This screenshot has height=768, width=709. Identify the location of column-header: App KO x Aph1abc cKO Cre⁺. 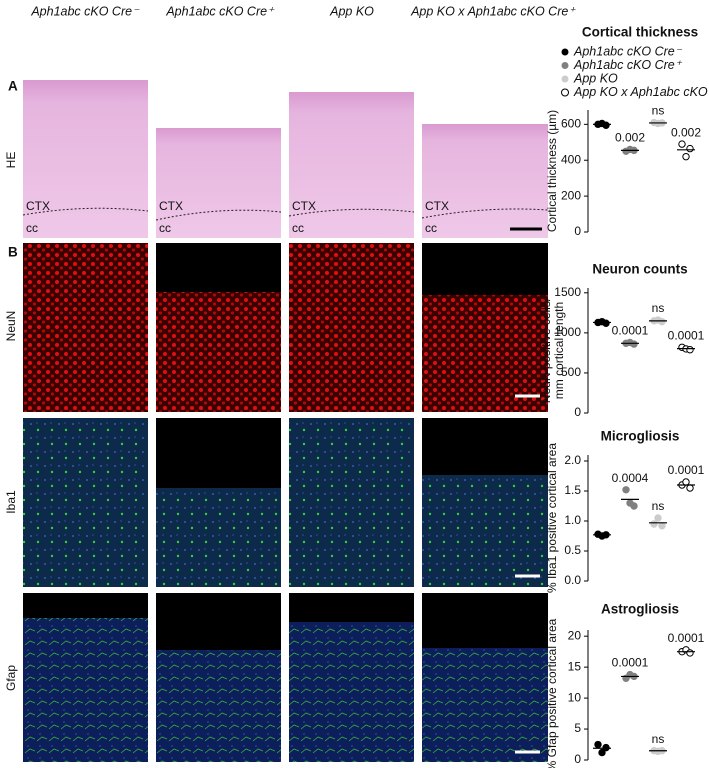
(493, 11).